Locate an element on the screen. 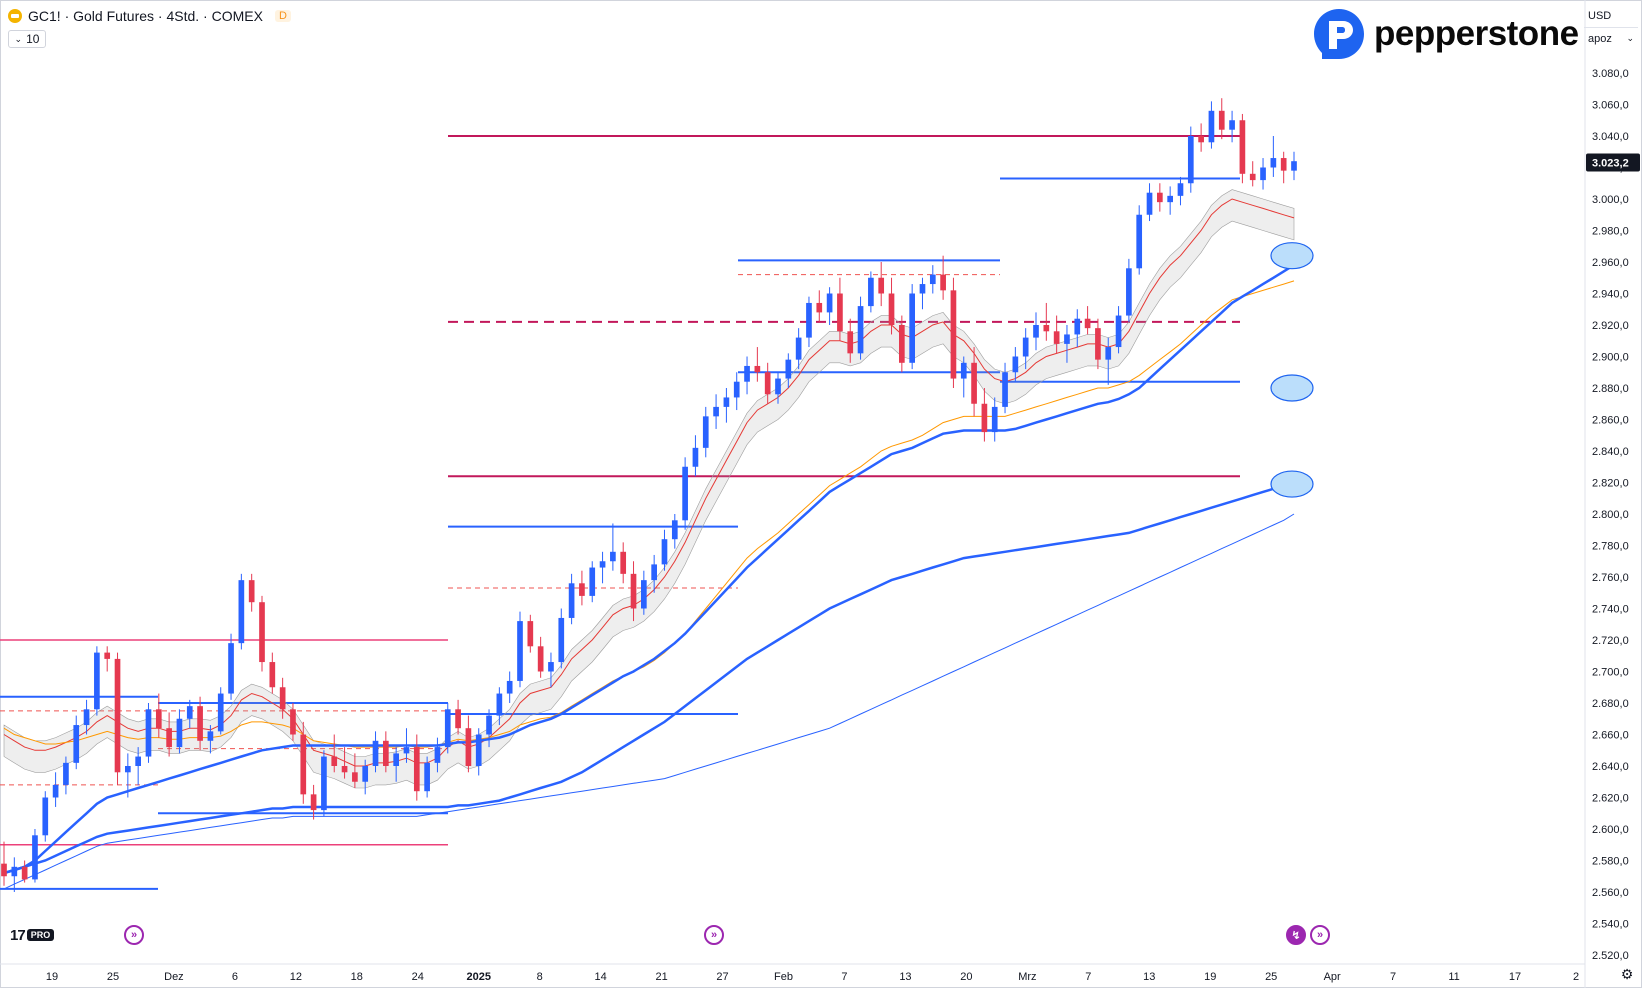  tradingview-logo: 17 PRO is located at coordinates (32, 935).